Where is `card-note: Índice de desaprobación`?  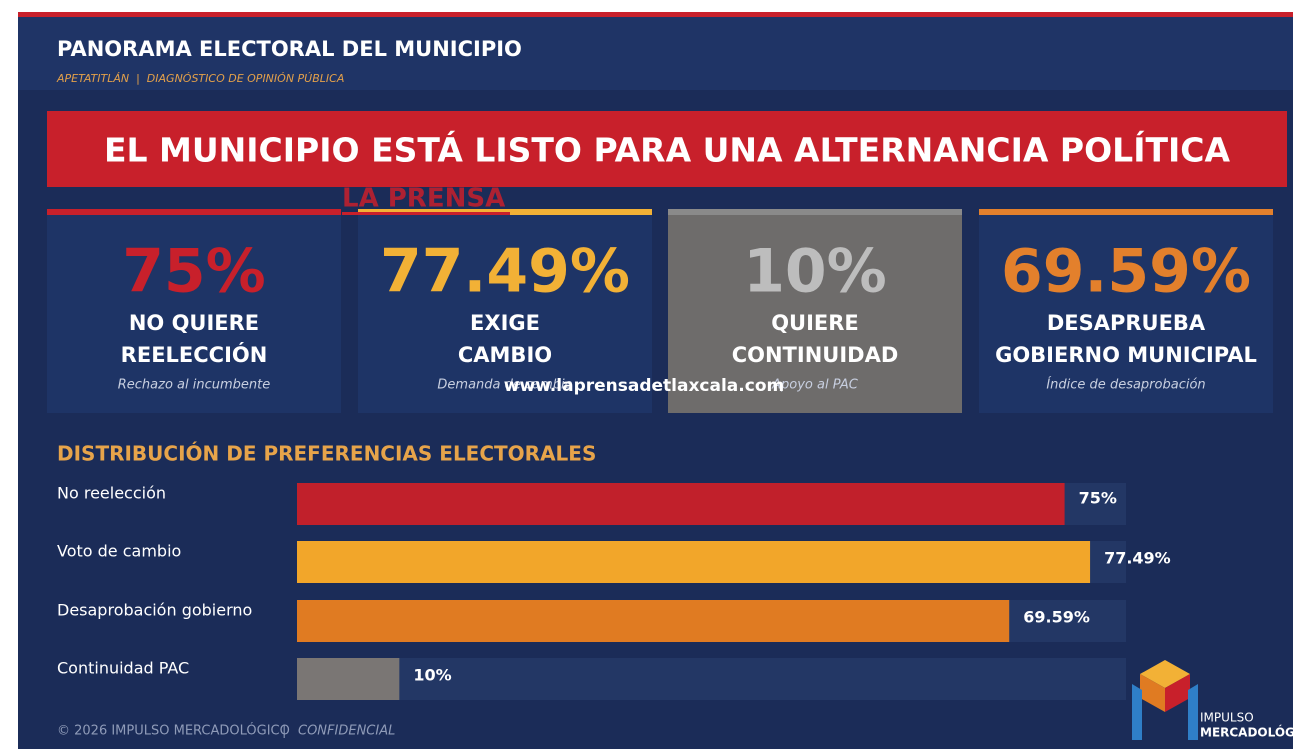
card-note: Índice de desaprobación is located at coordinates (1125, 385).